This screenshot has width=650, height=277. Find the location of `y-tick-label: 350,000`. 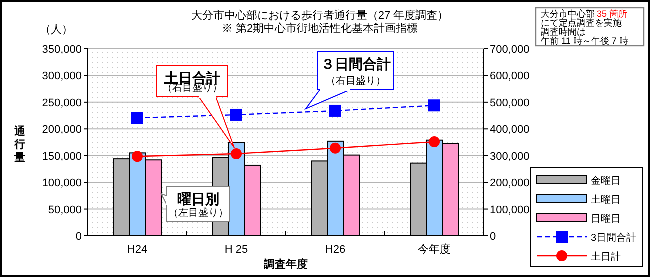

y-tick-label: 350,000 is located at coordinates (62, 50).